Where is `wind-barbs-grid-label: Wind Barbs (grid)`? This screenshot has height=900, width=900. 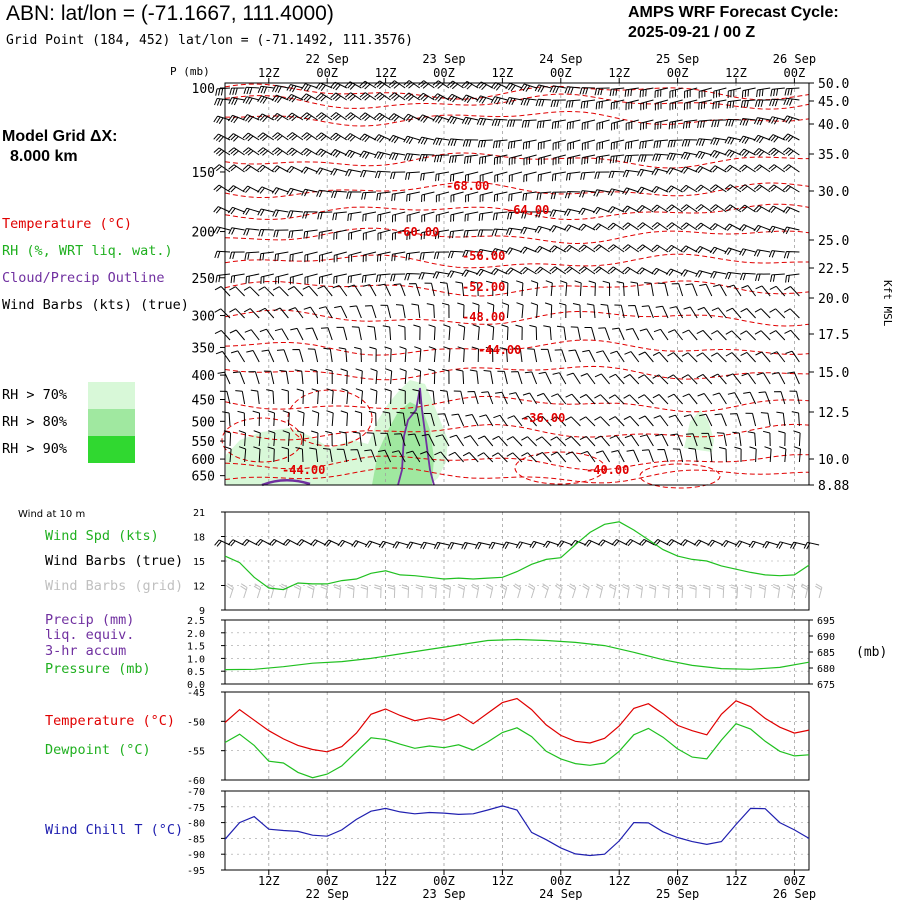
wind-barbs-grid-label: Wind Barbs (grid) is located at coordinates (114, 586).